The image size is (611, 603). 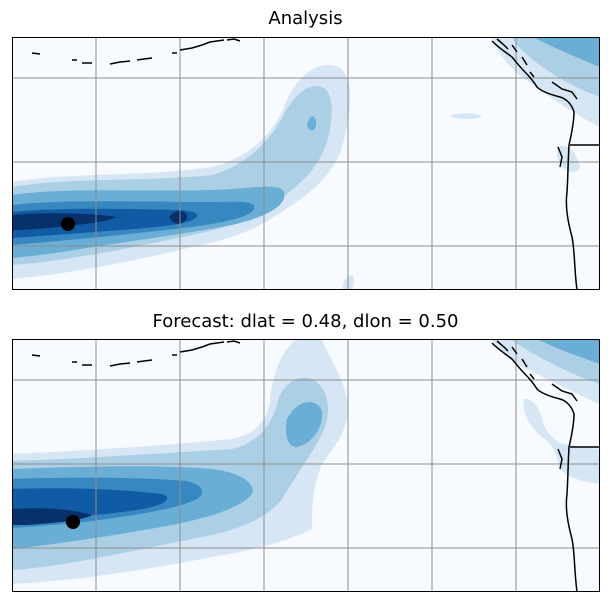 I want to click on forecast-title: Forecast: dlat = 0.48, dlon = 0.50, so click(x=305, y=321).